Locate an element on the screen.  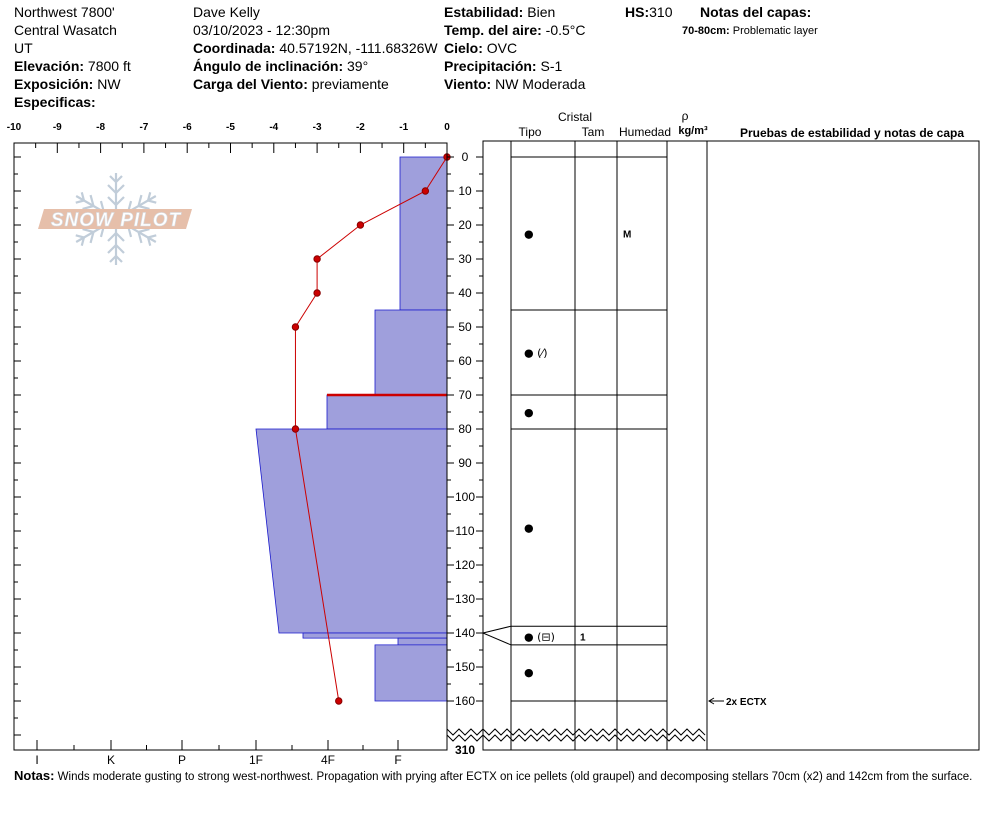
state: UT is located at coordinates (23, 48).